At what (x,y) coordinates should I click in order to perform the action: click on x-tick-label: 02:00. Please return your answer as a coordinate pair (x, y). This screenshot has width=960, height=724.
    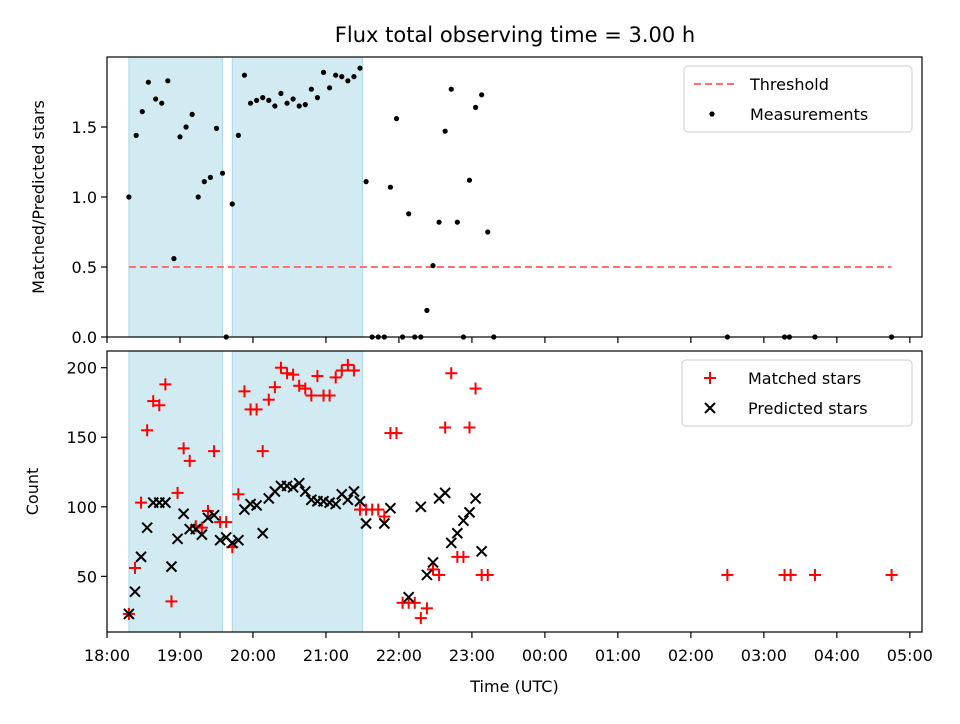
    Looking at the image, I should click on (691, 655).